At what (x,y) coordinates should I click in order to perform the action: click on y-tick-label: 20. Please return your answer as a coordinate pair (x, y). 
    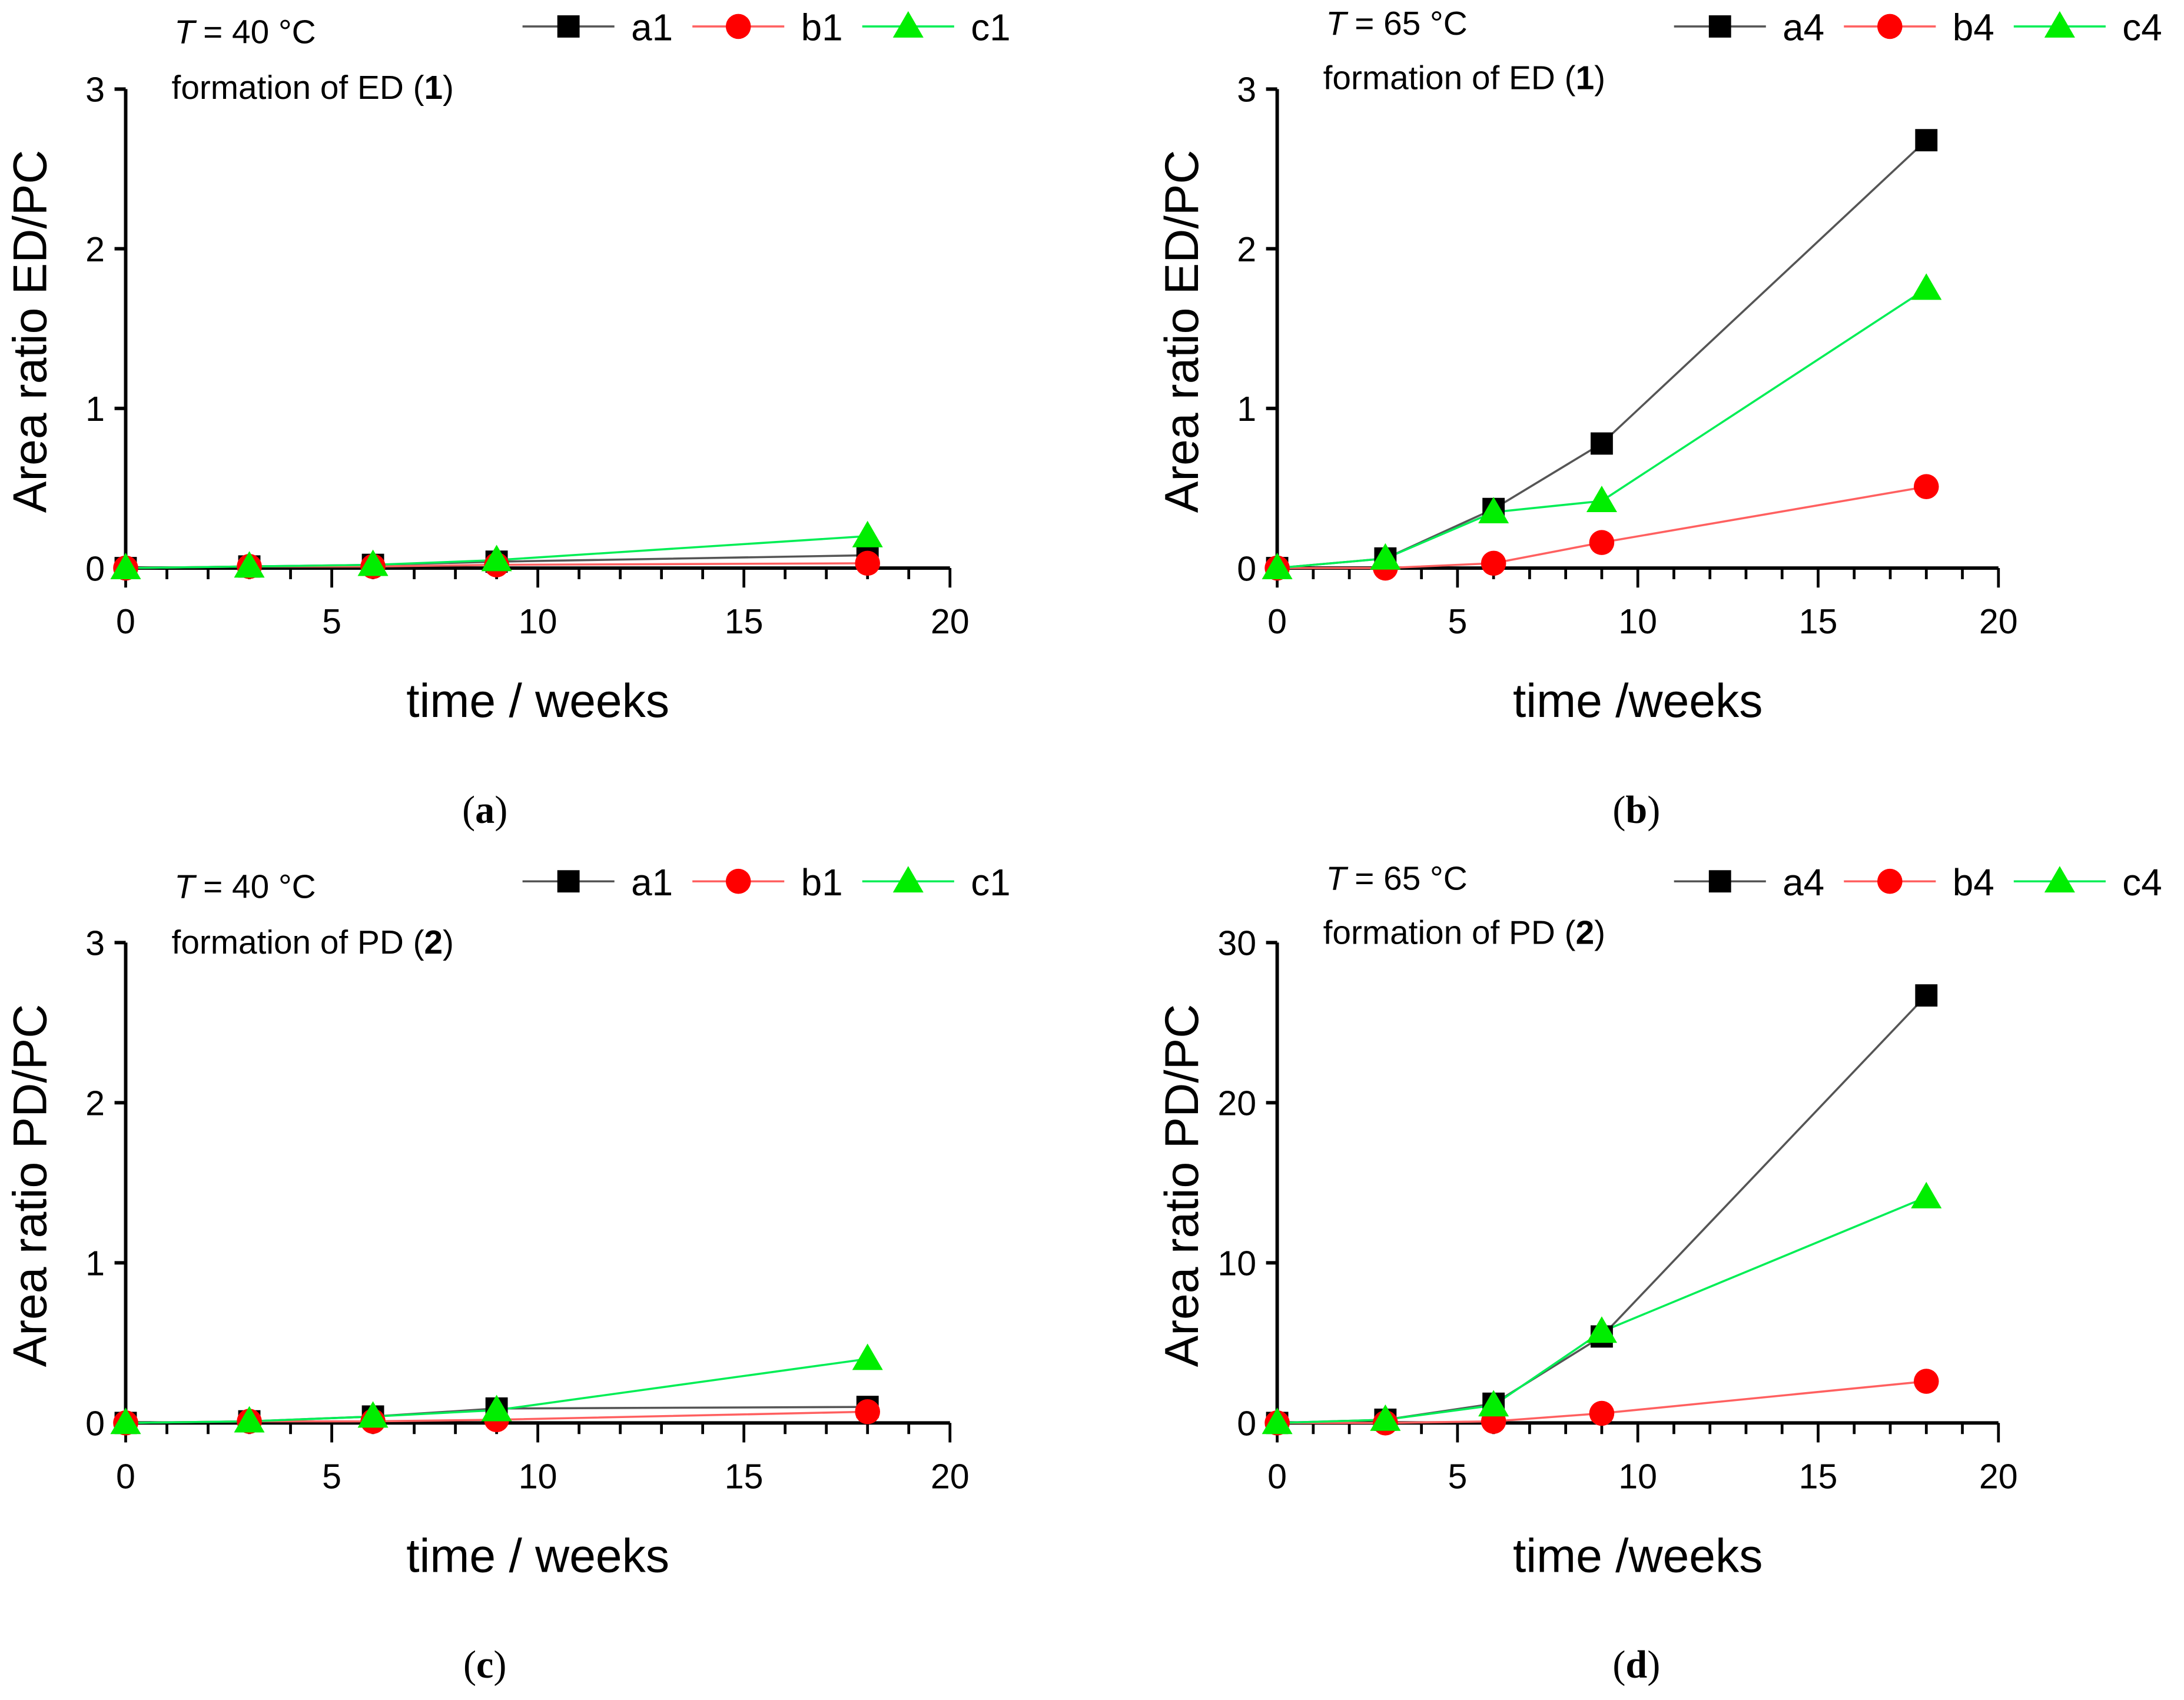
    Looking at the image, I should click on (1236, 1103).